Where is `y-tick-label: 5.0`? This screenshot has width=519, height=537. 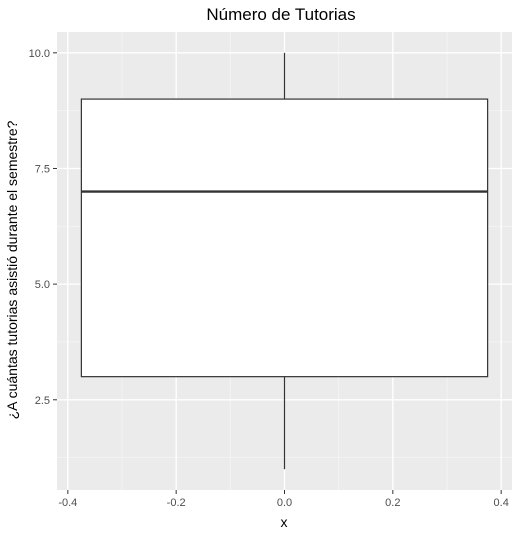
y-tick-label: 5.0 is located at coordinates (42, 285).